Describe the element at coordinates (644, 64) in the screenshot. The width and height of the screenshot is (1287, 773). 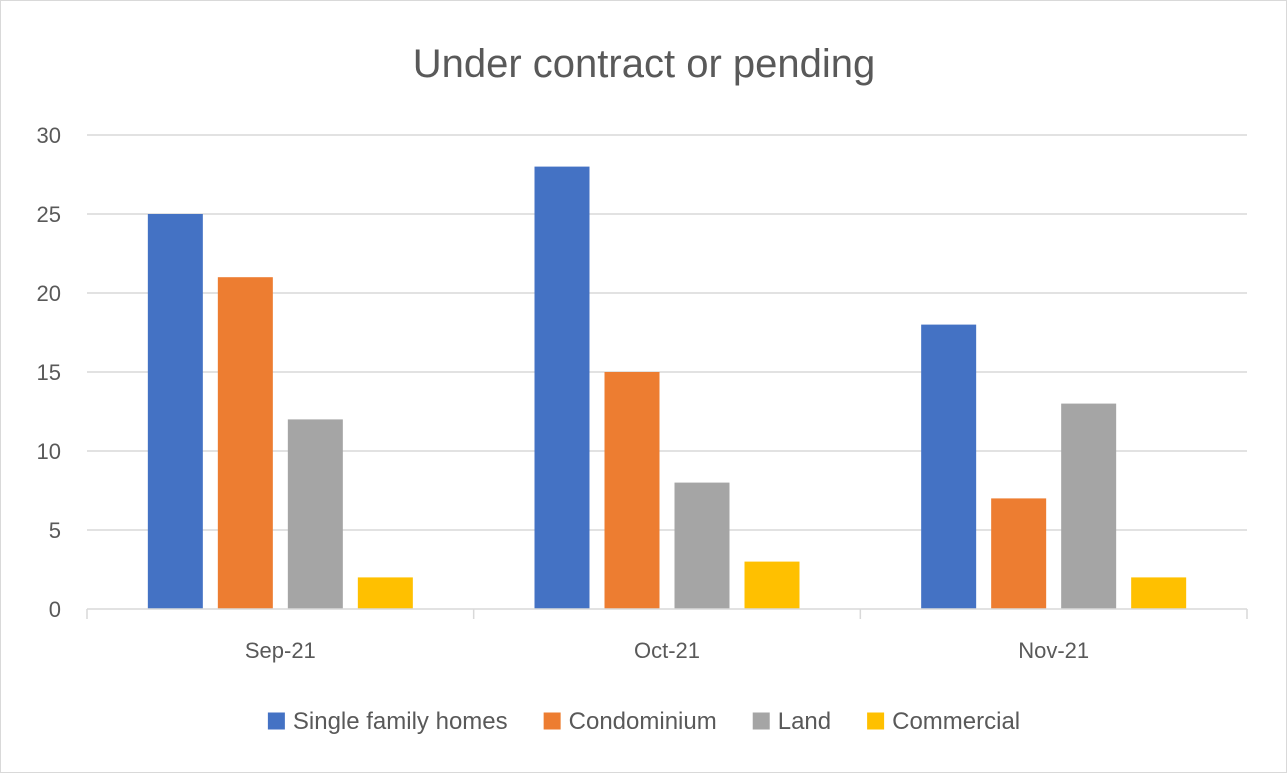
I see `chart-title: Under contract or pending` at that location.